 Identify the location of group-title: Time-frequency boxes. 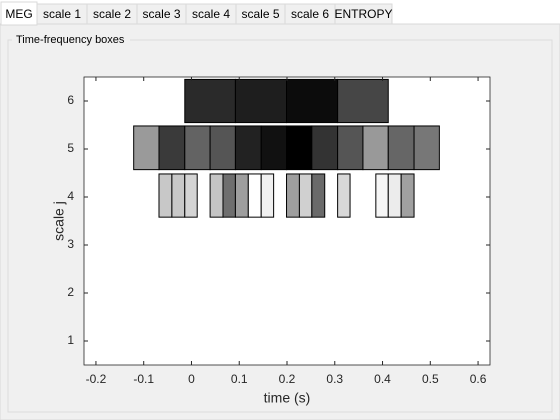
(70, 40).